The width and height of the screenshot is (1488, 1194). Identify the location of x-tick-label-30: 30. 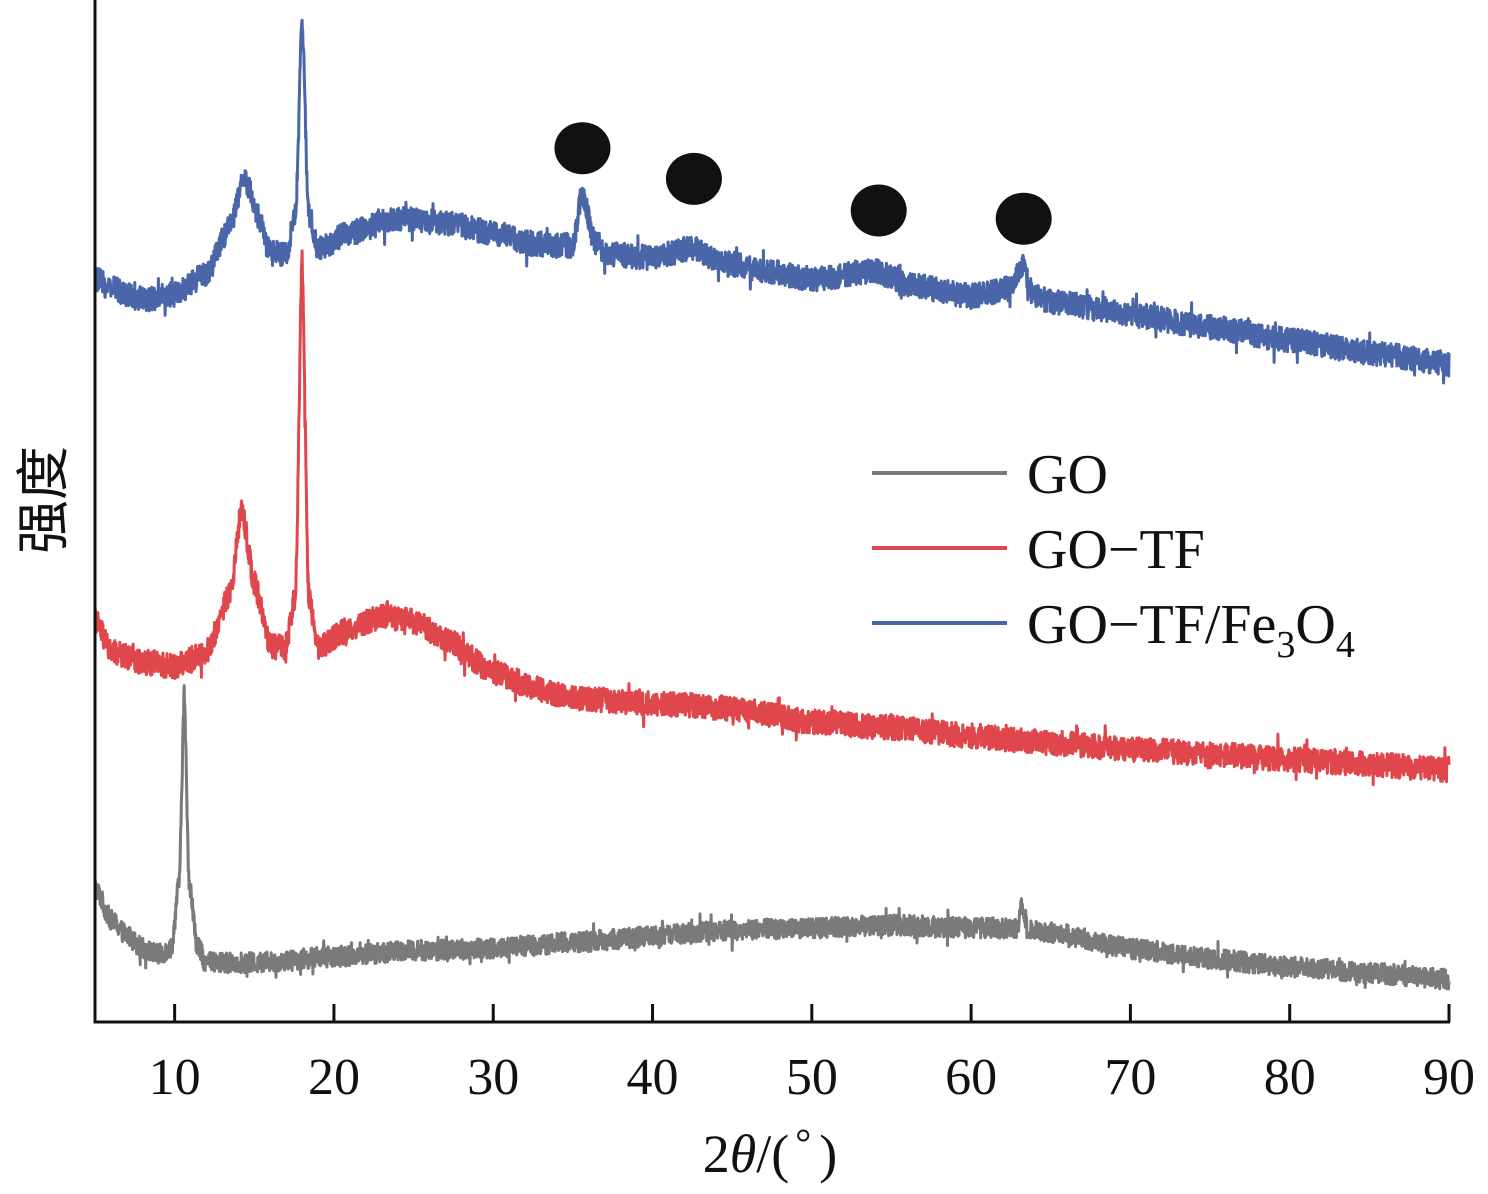
(493, 1077).